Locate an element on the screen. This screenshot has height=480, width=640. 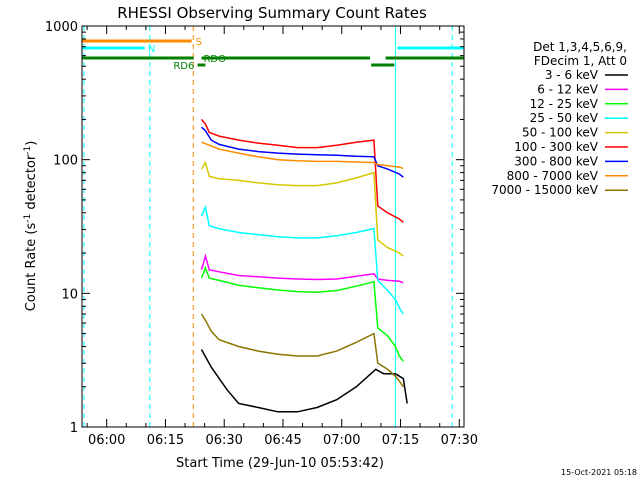
y-tick-label: 10 is located at coordinates (69, 294).